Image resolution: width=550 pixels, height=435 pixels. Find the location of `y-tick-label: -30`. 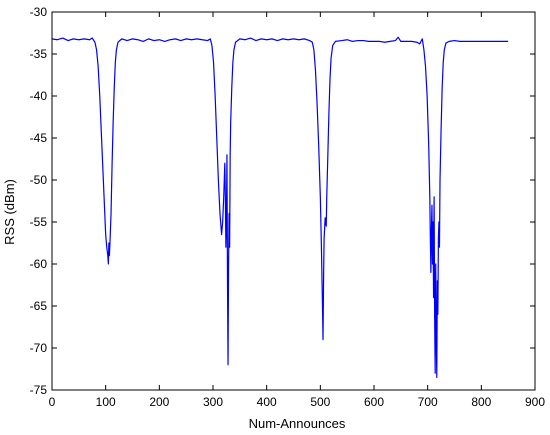

y-tick-label: -30 is located at coordinates (39, 12).